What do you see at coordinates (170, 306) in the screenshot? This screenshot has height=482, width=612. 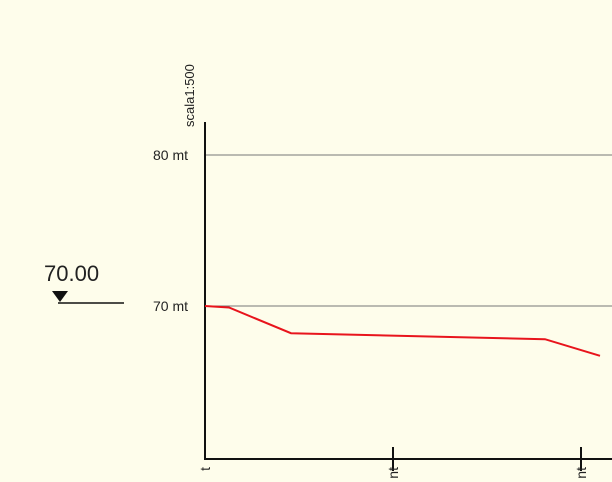 I see `y-tick-label-70: 70 mt` at bounding box center [170, 306].